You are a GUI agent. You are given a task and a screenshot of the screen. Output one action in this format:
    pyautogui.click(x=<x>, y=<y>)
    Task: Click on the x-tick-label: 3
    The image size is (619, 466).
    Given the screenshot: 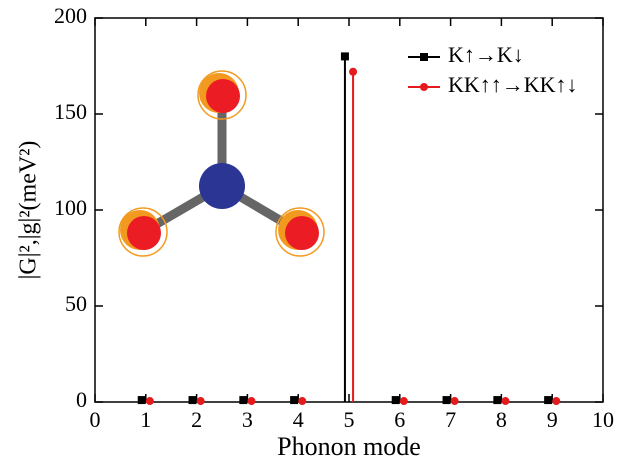 What is the action you would take?
    pyautogui.click(x=247, y=419)
    